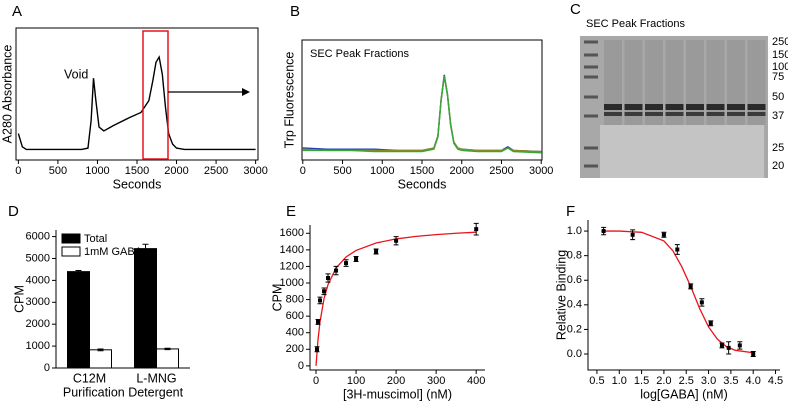  What do you see at coordinates (89, 378) in the screenshot?
I see `x-tick-label: C12M` at bounding box center [89, 378].